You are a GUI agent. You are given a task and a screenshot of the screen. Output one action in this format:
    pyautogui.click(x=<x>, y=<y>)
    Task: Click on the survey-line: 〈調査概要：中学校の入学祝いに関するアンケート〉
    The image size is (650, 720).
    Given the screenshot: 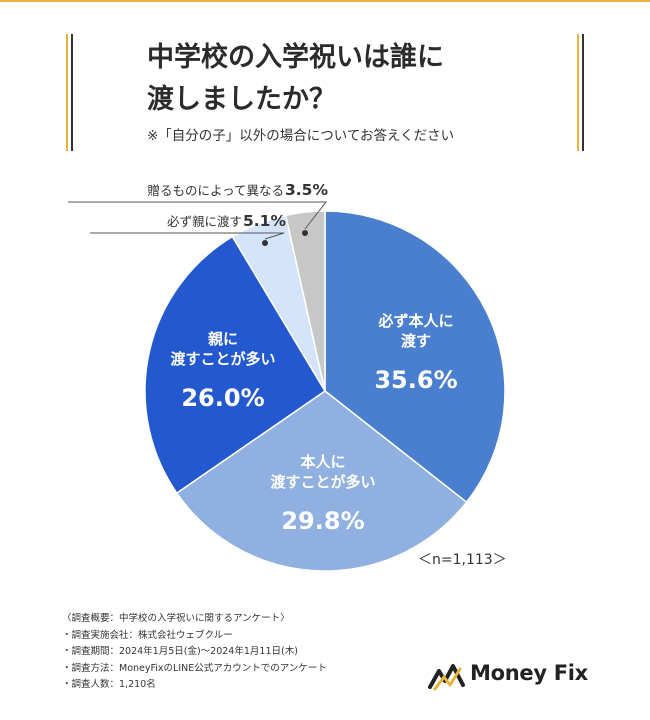 What is the action you would take?
    pyautogui.click(x=176, y=618)
    